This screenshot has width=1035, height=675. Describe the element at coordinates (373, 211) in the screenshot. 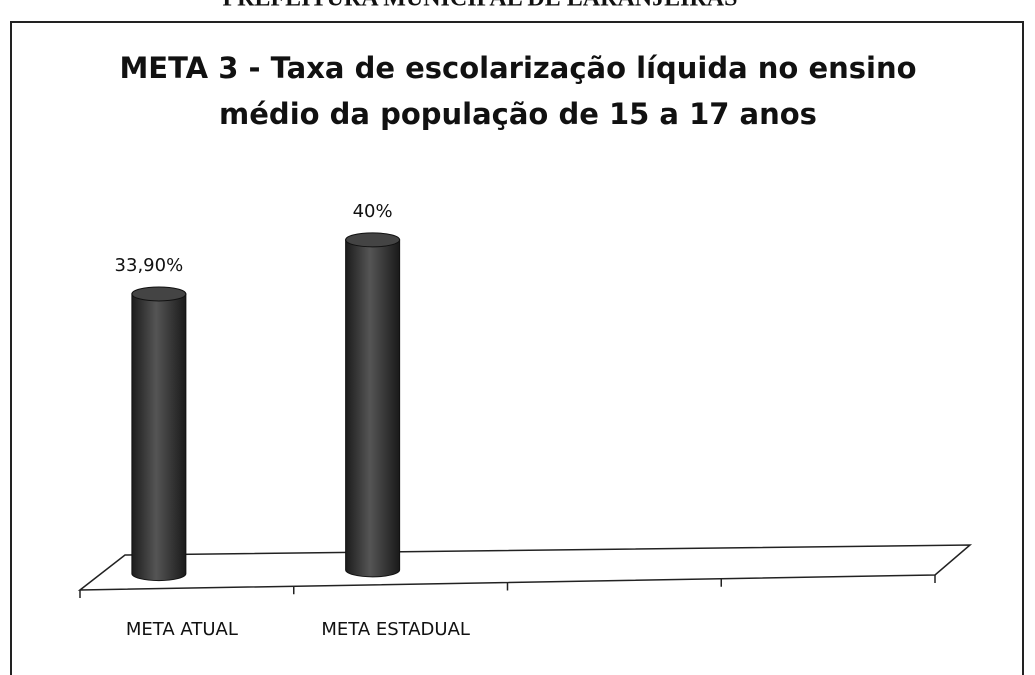

I see `value-label: 40%` at that location.